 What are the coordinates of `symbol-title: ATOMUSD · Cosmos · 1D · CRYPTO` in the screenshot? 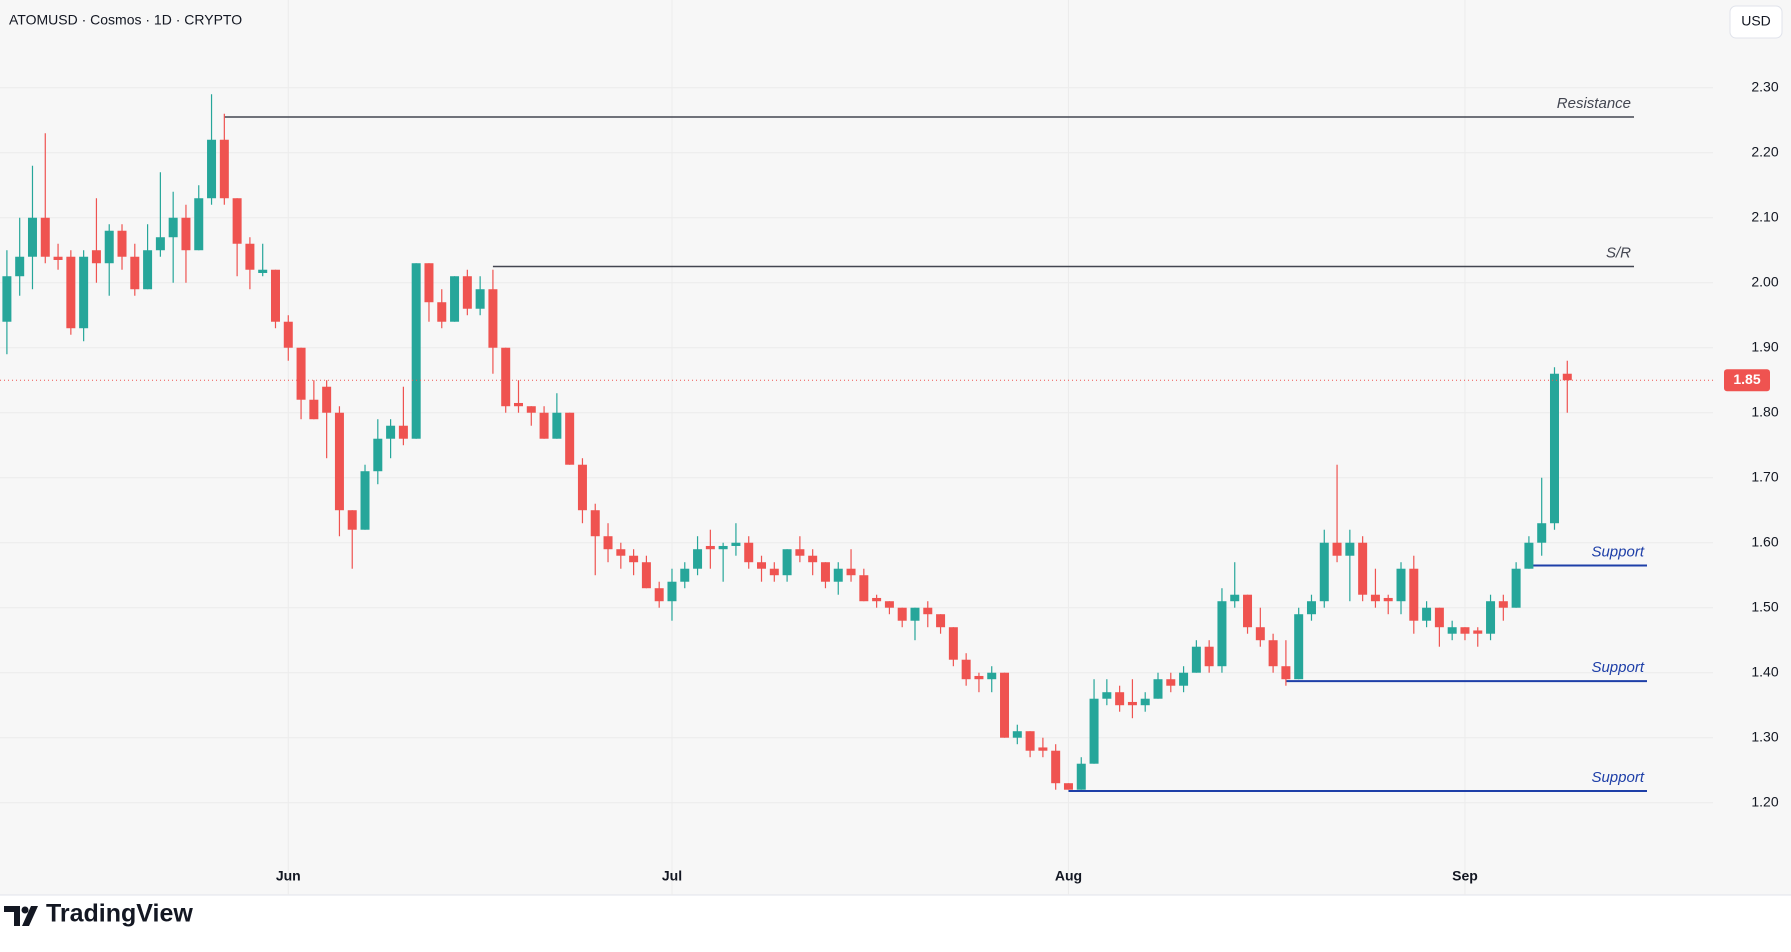 It's located at (125, 20).